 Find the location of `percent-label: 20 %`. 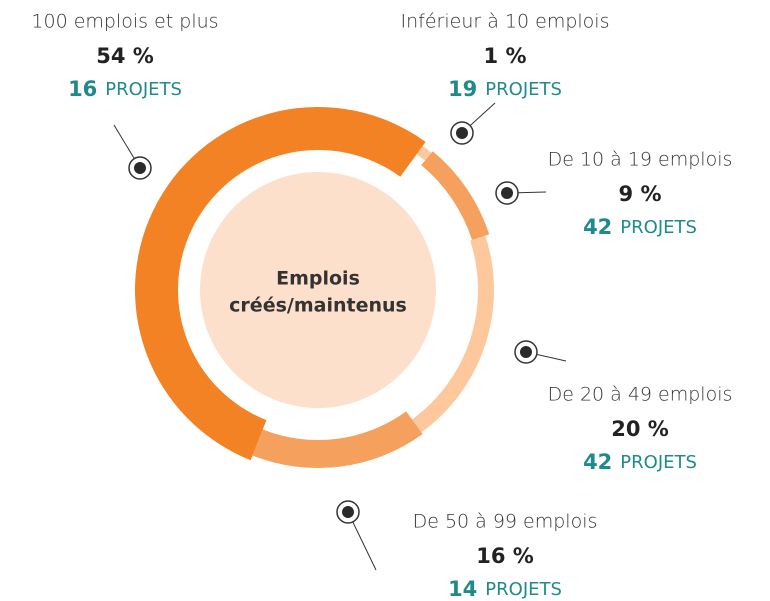

percent-label: 20 % is located at coordinates (640, 429).